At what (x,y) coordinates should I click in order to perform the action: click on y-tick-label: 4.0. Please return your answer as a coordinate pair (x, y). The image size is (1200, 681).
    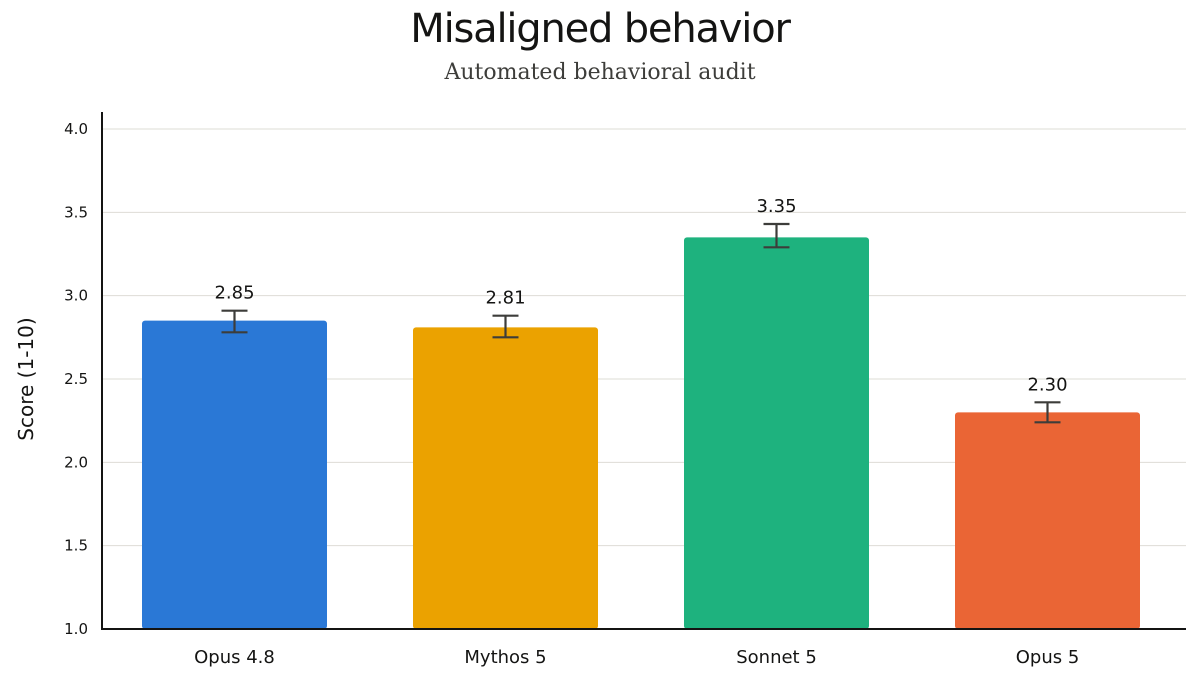
    Looking at the image, I should click on (76, 129).